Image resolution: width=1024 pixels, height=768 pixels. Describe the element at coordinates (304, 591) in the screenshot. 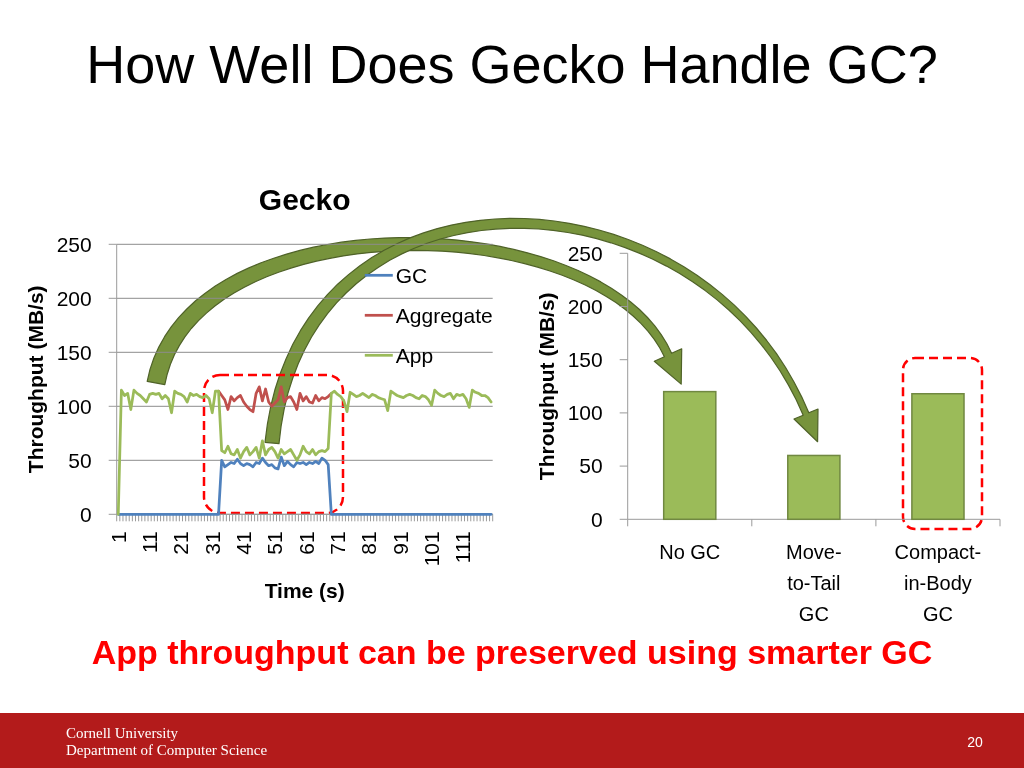

I see `x-axis-title: Time (s)` at that location.